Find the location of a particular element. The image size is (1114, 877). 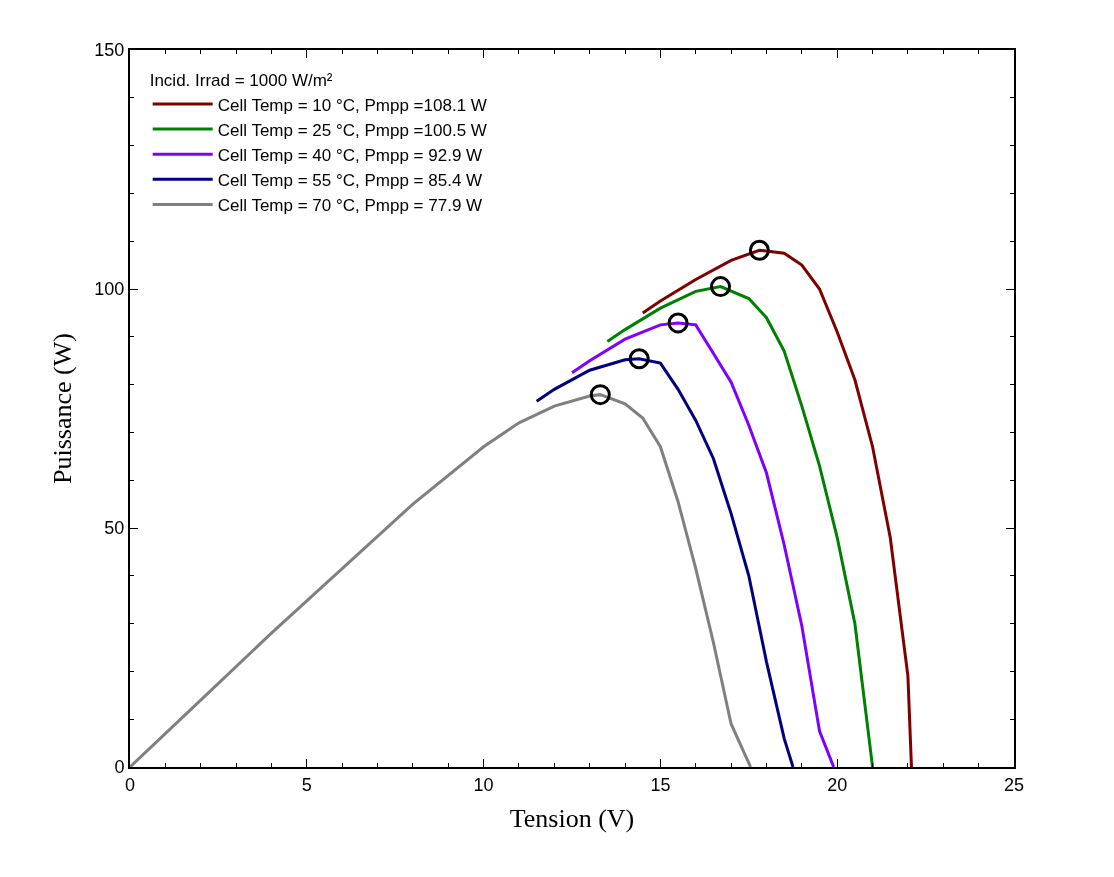

y-axis-title: Puissance (W) is located at coordinates (63, 408).